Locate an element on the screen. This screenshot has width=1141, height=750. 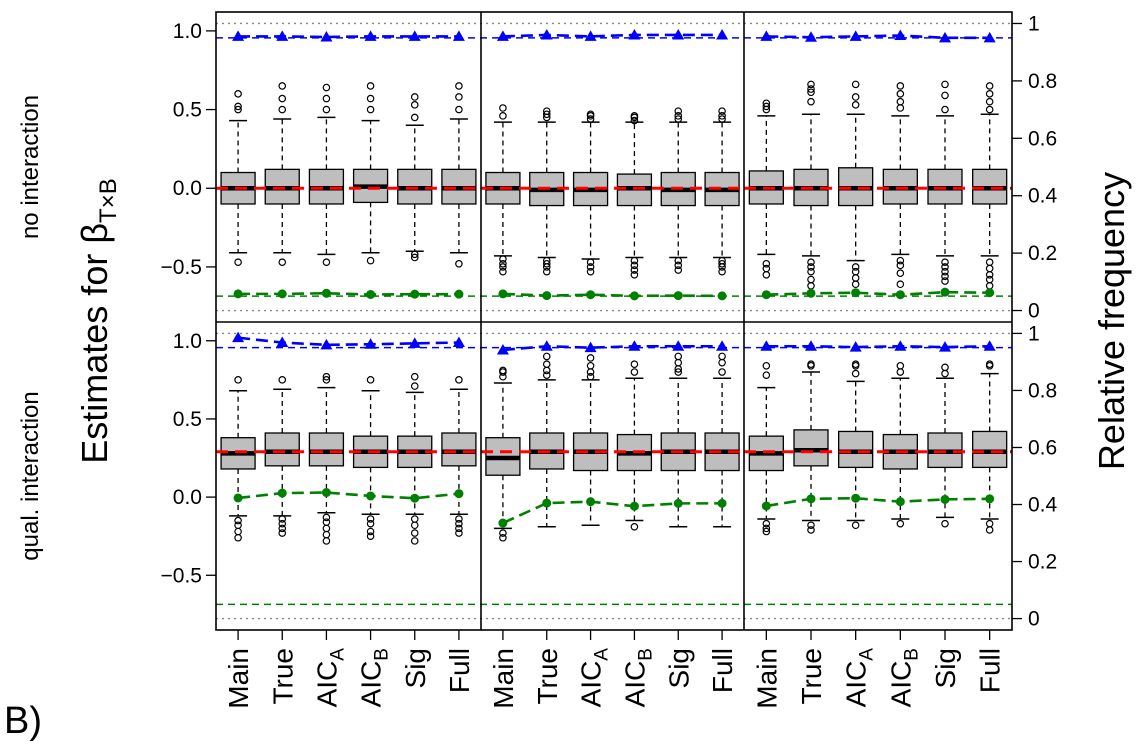
box-aica is located at coordinates (326, 458).